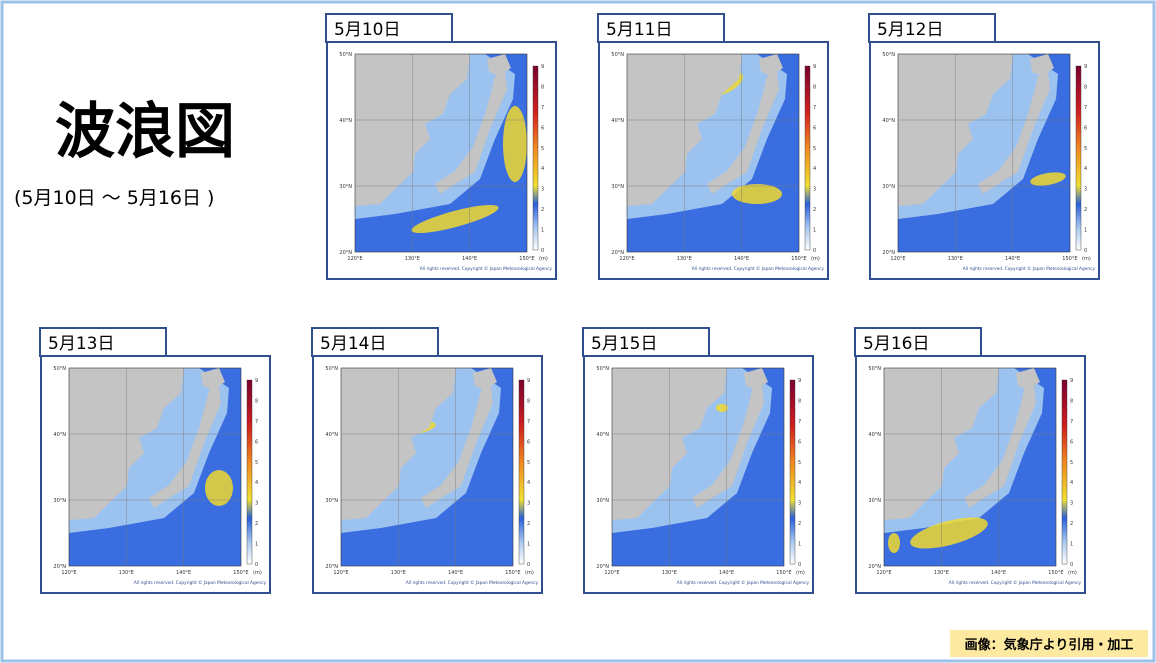  I want to click on date-label: 5月13日, so click(81, 344).